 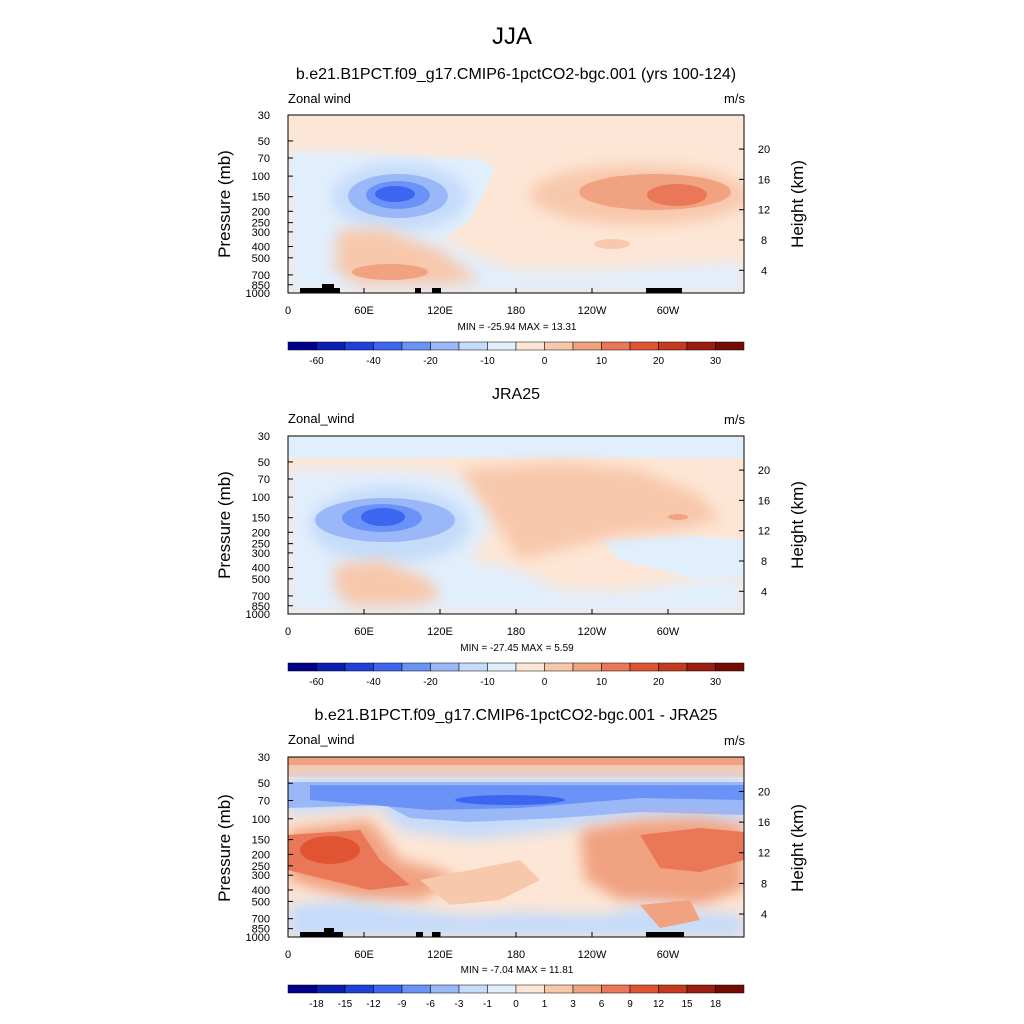 What do you see at coordinates (764, 211) in the screenshot?
I see `height-tick-label: 12` at bounding box center [764, 211].